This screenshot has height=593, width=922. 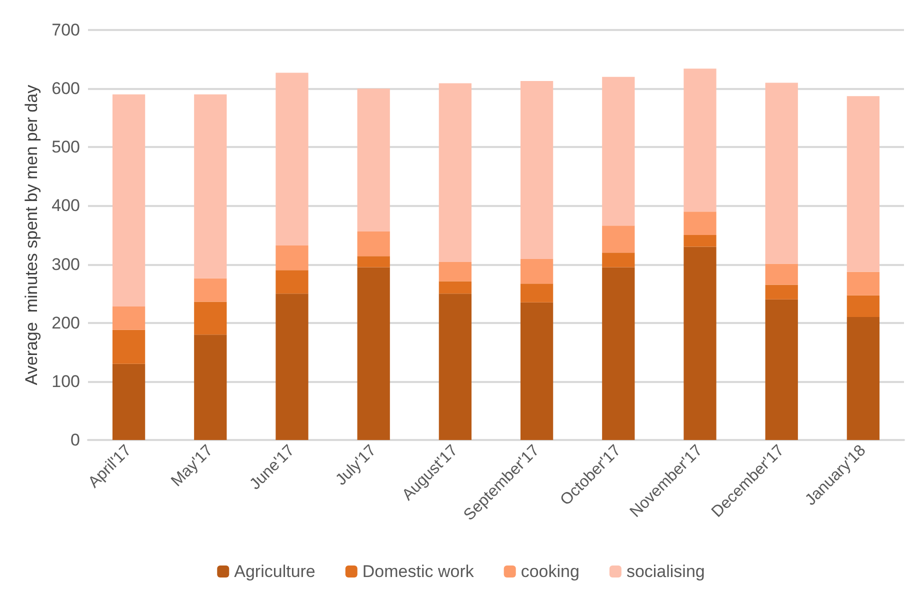 What do you see at coordinates (665, 571) in the screenshot?
I see `legend-label: socialising` at bounding box center [665, 571].